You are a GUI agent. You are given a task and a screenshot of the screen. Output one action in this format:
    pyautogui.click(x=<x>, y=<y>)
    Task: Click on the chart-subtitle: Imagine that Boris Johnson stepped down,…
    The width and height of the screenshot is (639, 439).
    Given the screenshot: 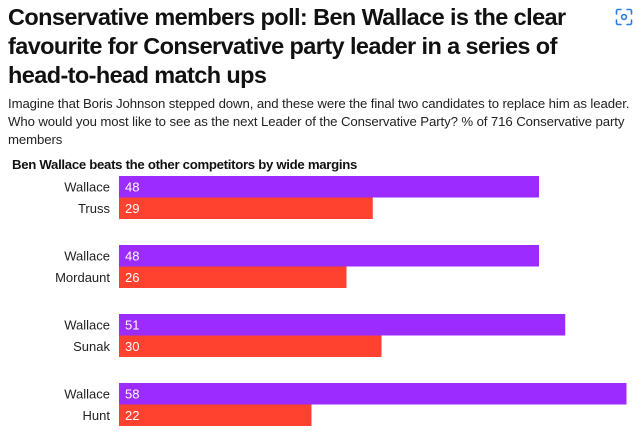 What is the action you would take?
    pyautogui.click(x=319, y=121)
    